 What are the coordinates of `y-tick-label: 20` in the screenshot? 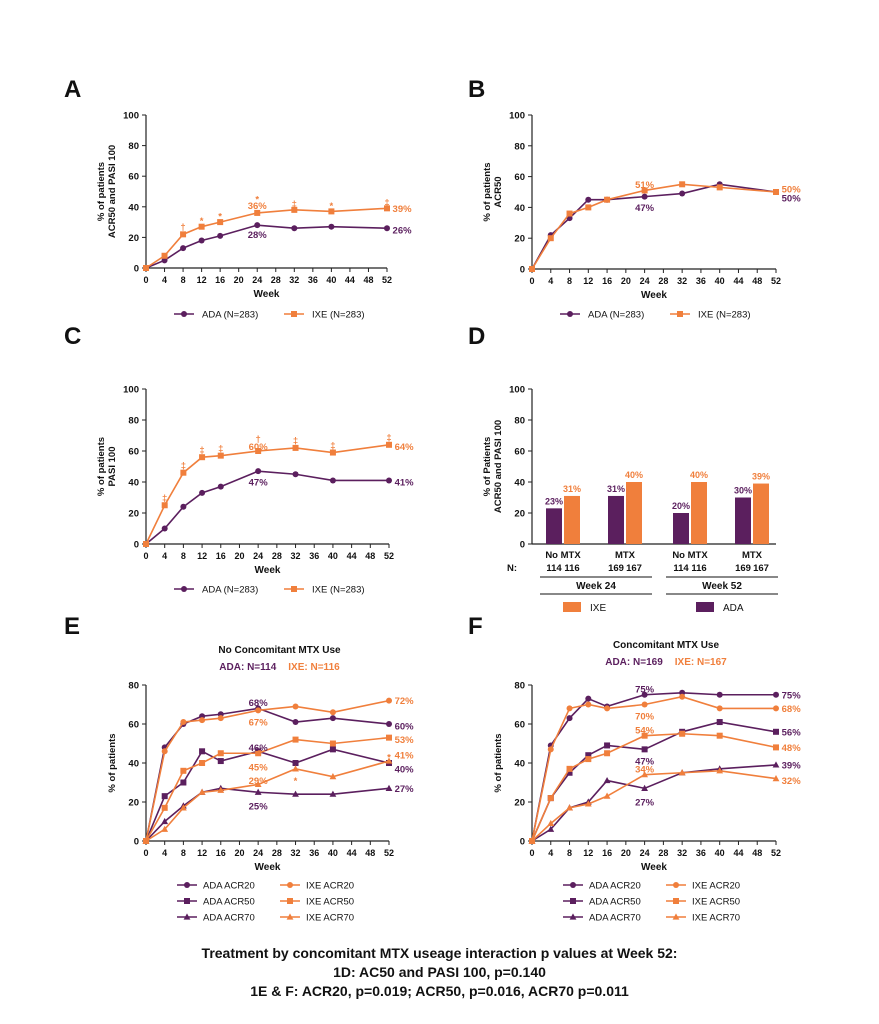 It's located at (133, 803).